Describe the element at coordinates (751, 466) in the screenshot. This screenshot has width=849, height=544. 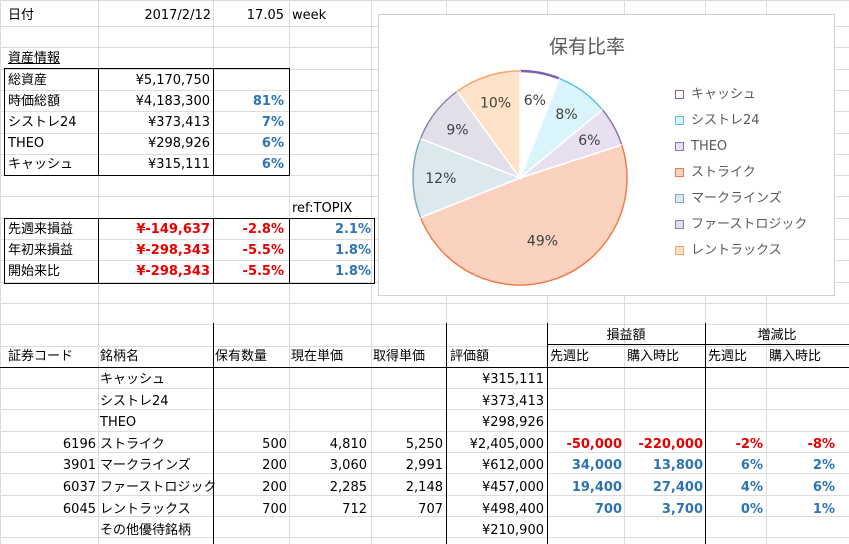
I see `cell-wk_pct: 6%` at that location.